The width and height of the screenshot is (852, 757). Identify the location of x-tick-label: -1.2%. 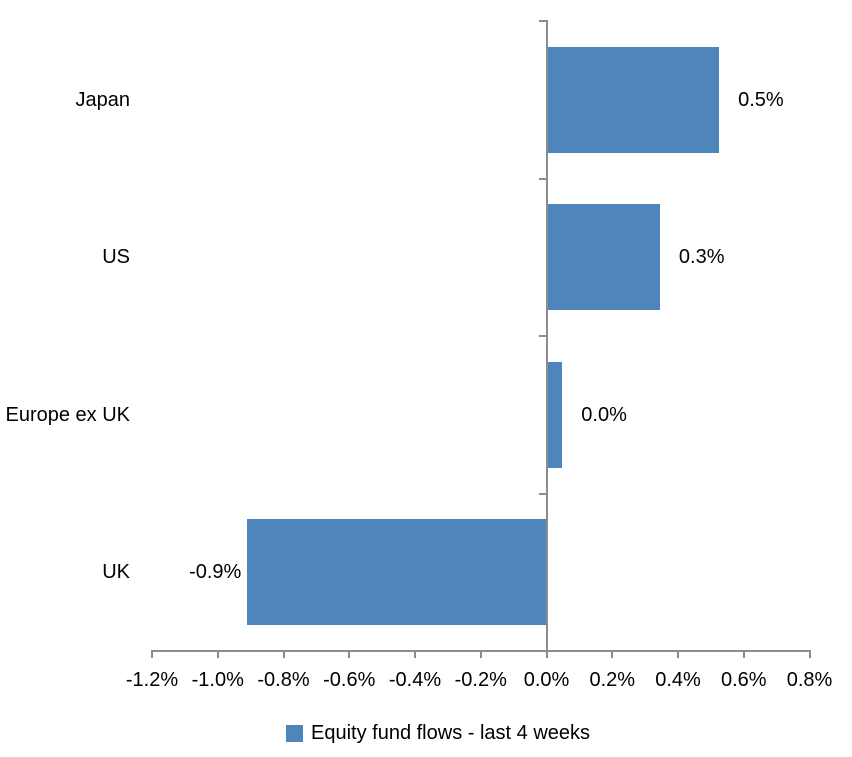
(152, 680).